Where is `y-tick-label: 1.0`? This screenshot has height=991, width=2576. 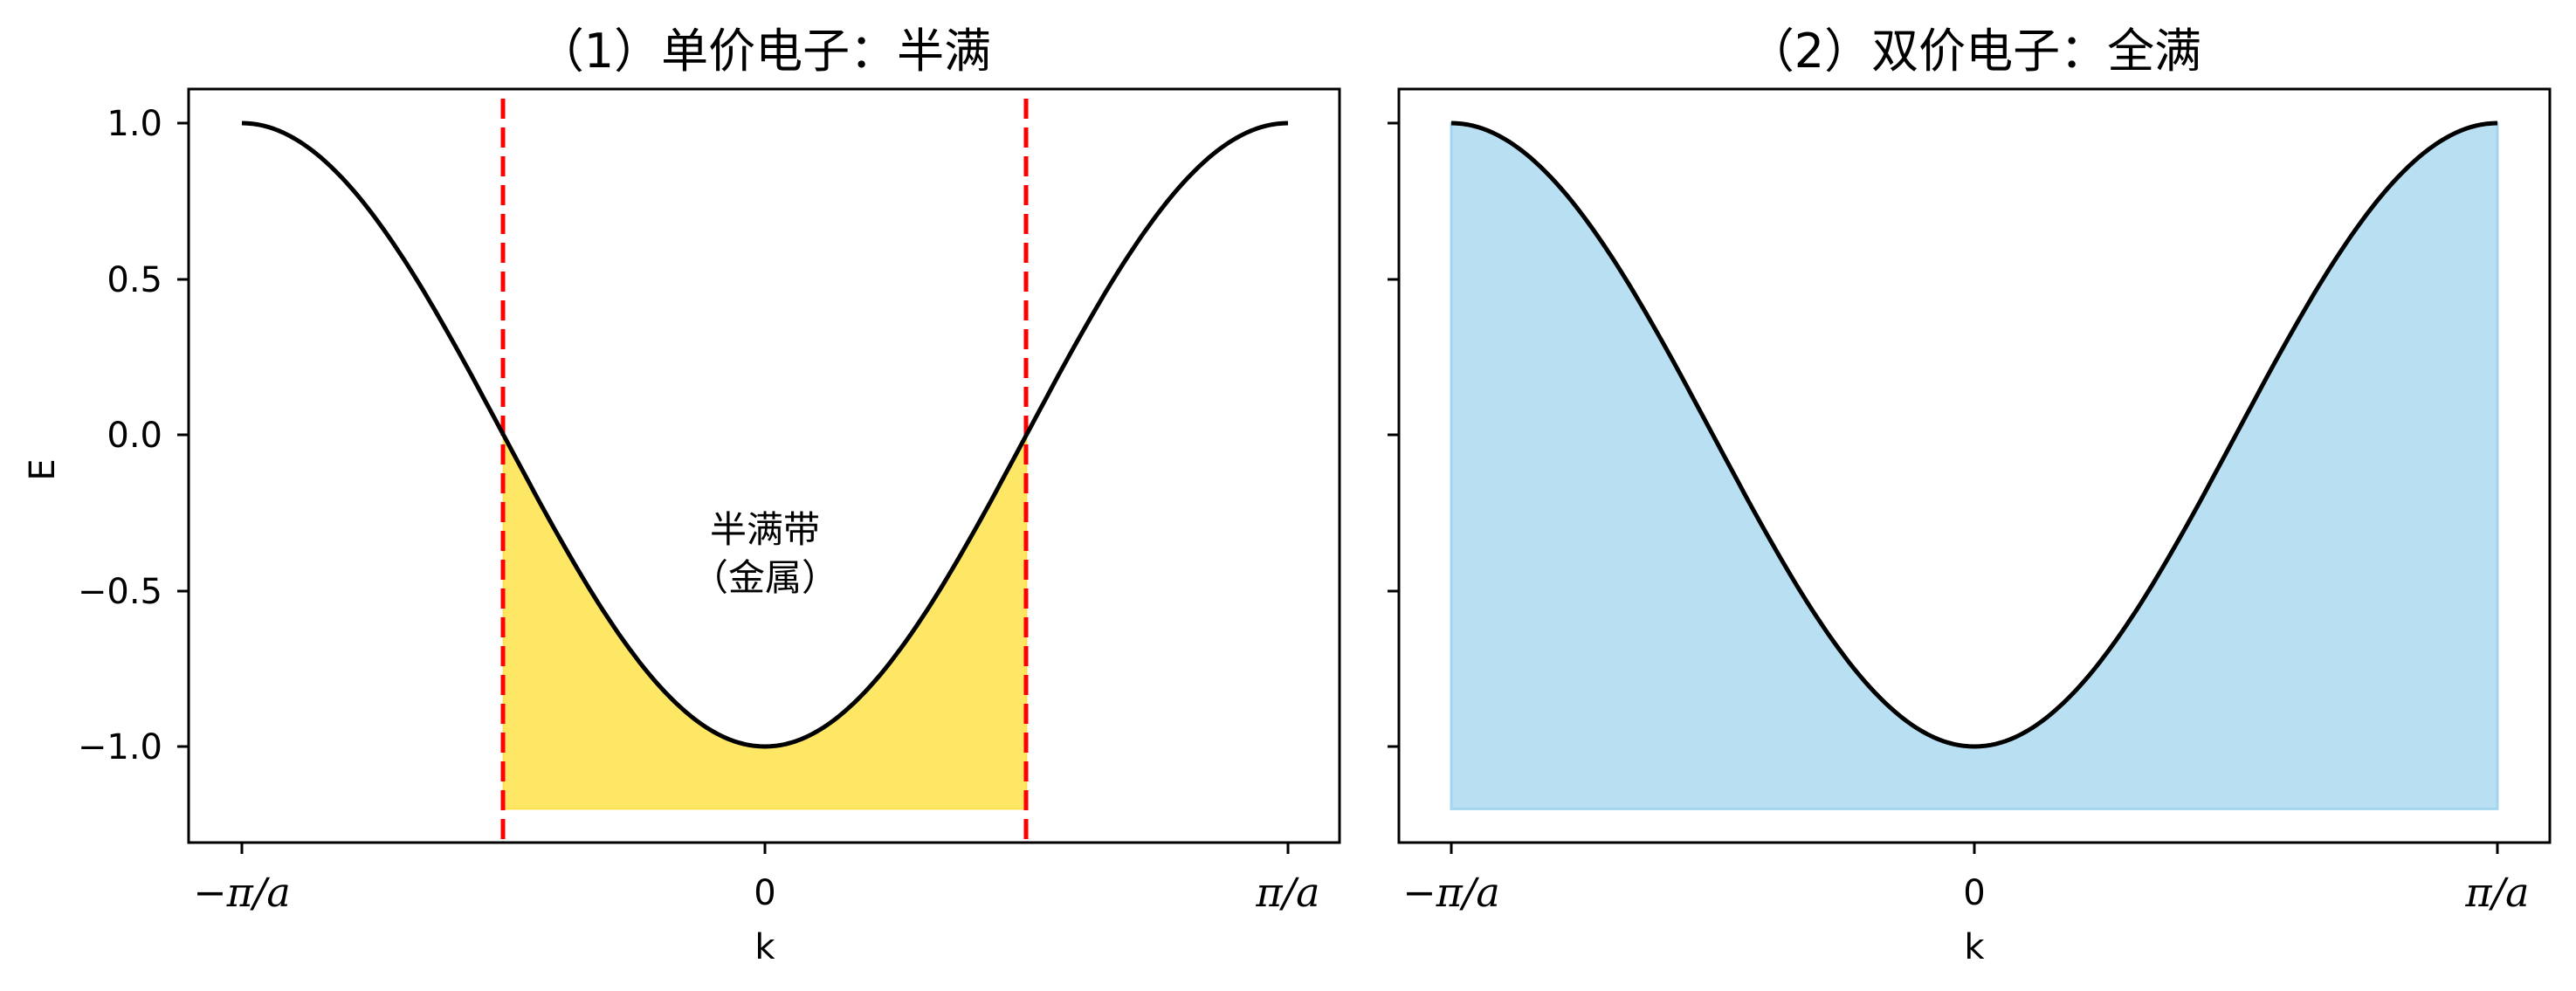
y-tick-label: 1.0 is located at coordinates (134, 124).